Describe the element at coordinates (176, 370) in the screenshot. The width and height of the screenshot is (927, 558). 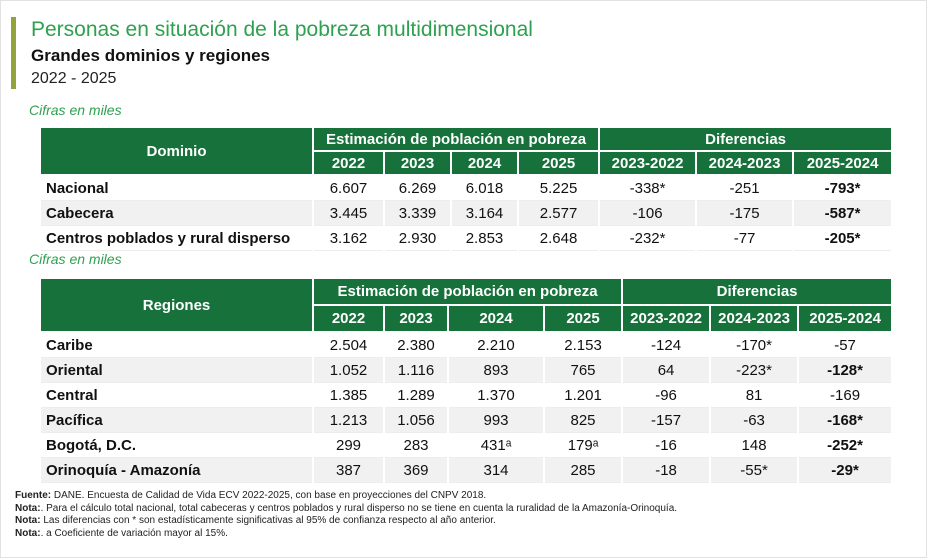
I see `row-label: Oriental` at that location.